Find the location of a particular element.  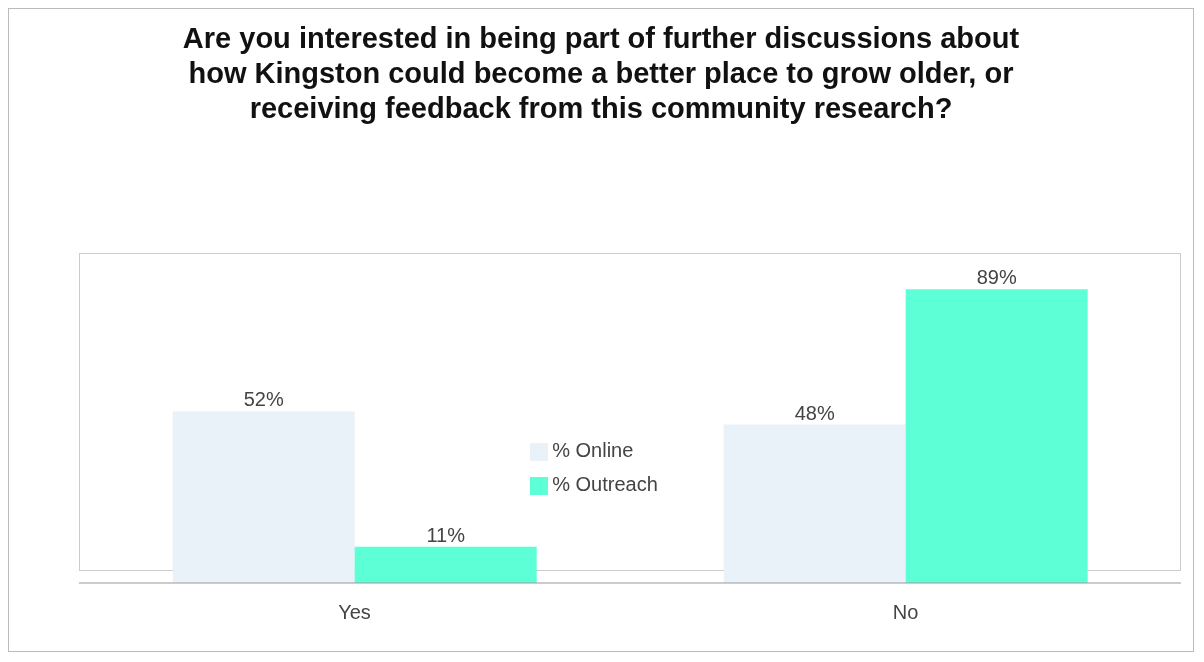

data-label: 89% is located at coordinates (996, 277).